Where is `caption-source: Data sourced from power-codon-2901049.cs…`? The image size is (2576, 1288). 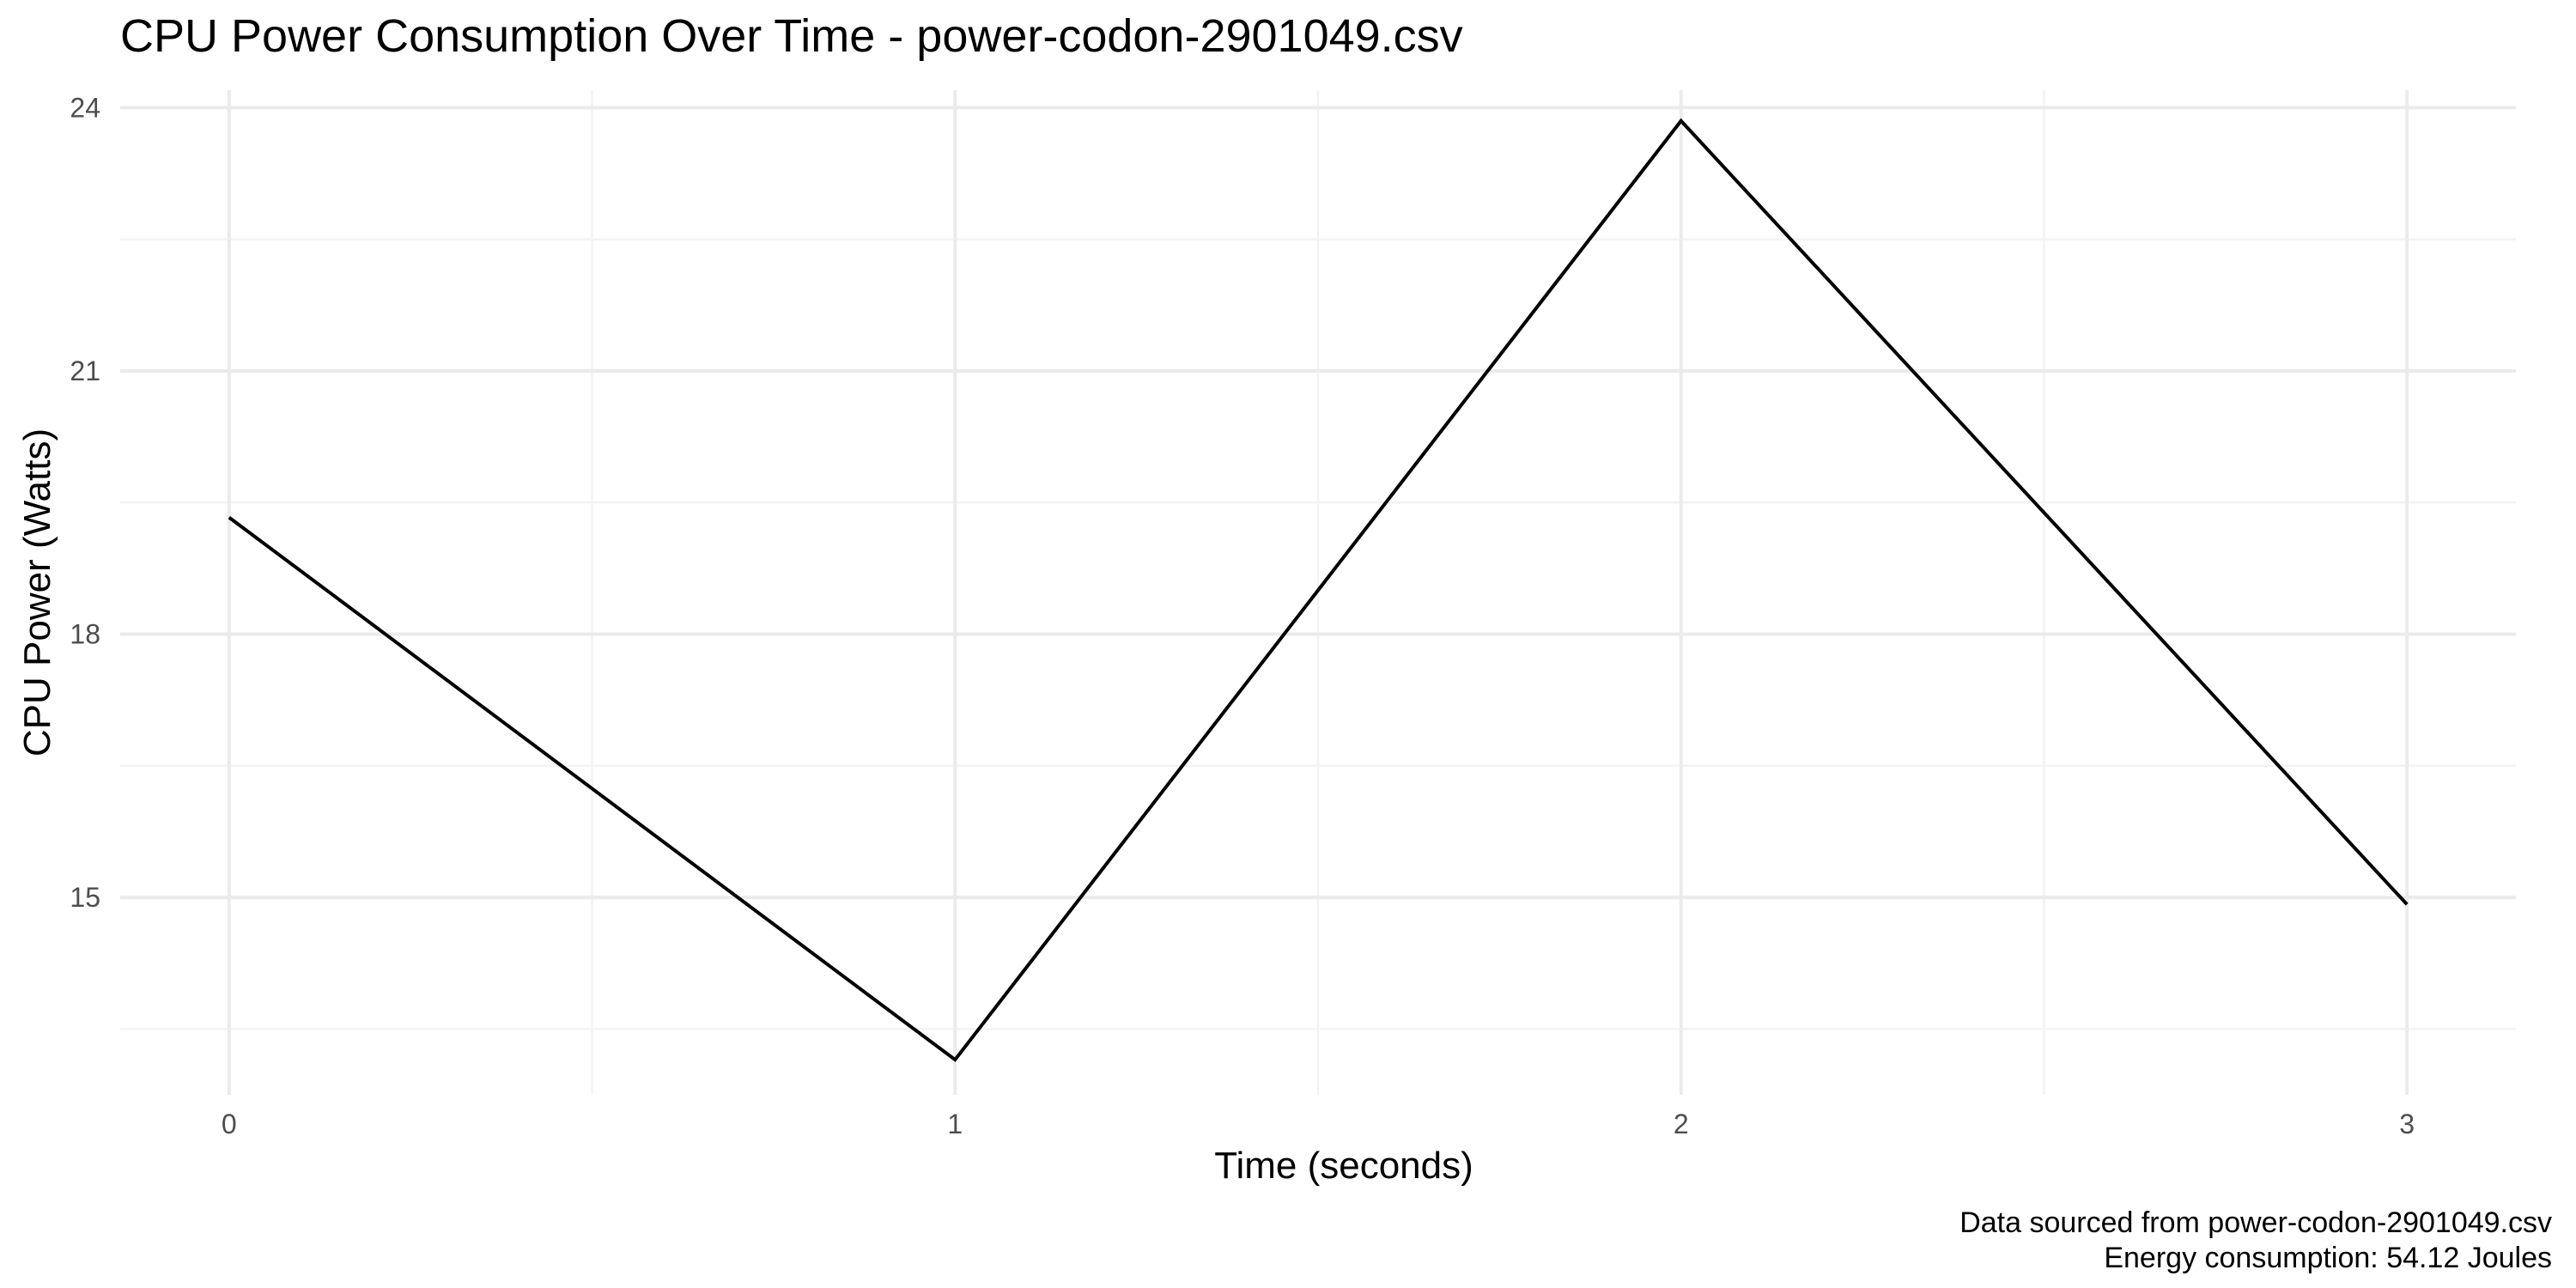
caption-source: Data sourced from power-codon-2901049.cs… is located at coordinates (2255, 1222).